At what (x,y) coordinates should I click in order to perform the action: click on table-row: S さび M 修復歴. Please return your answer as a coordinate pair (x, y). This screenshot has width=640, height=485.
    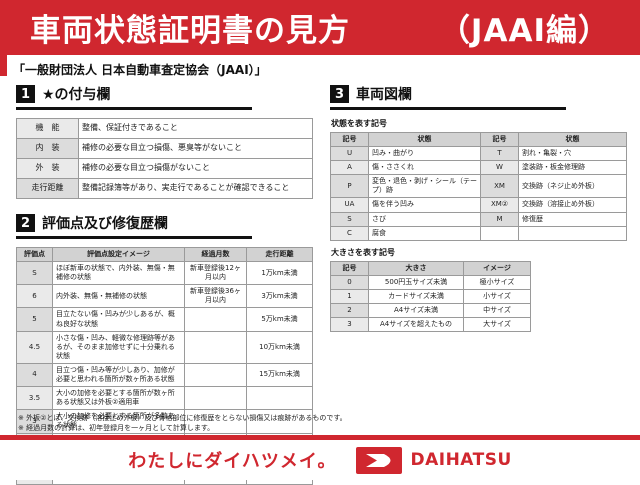
    Looking at the image, I should click on (478, 219).